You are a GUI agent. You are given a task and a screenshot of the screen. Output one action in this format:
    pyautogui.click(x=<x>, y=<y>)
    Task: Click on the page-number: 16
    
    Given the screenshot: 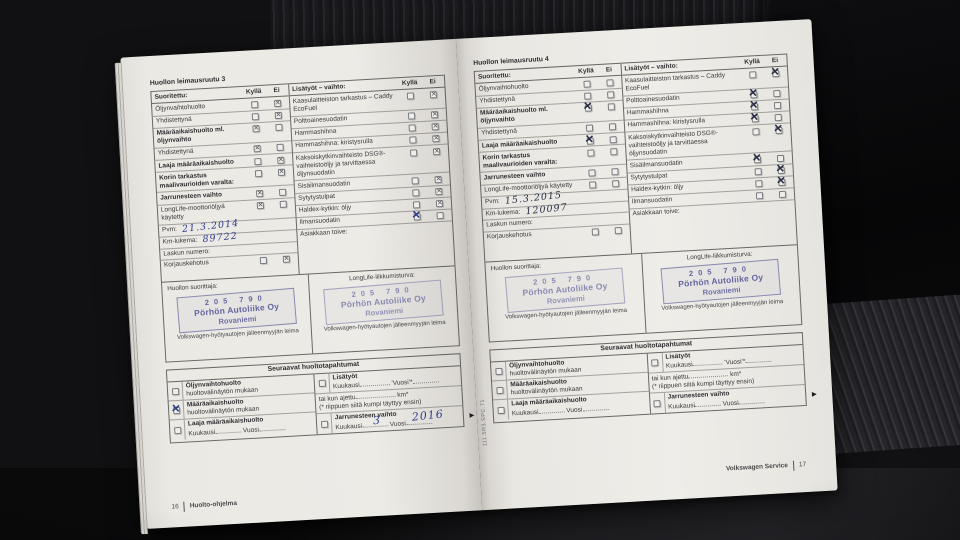 What is the action you would take?
    pyautogui.click(x=175, y=507)
    